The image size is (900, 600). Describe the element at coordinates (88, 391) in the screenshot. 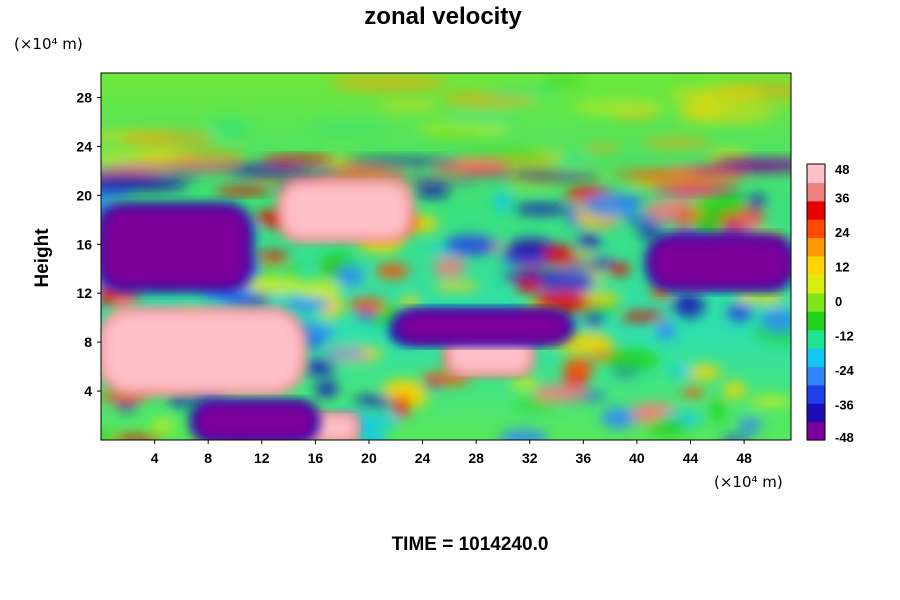

I see `y-tick-label: 4` at that location.